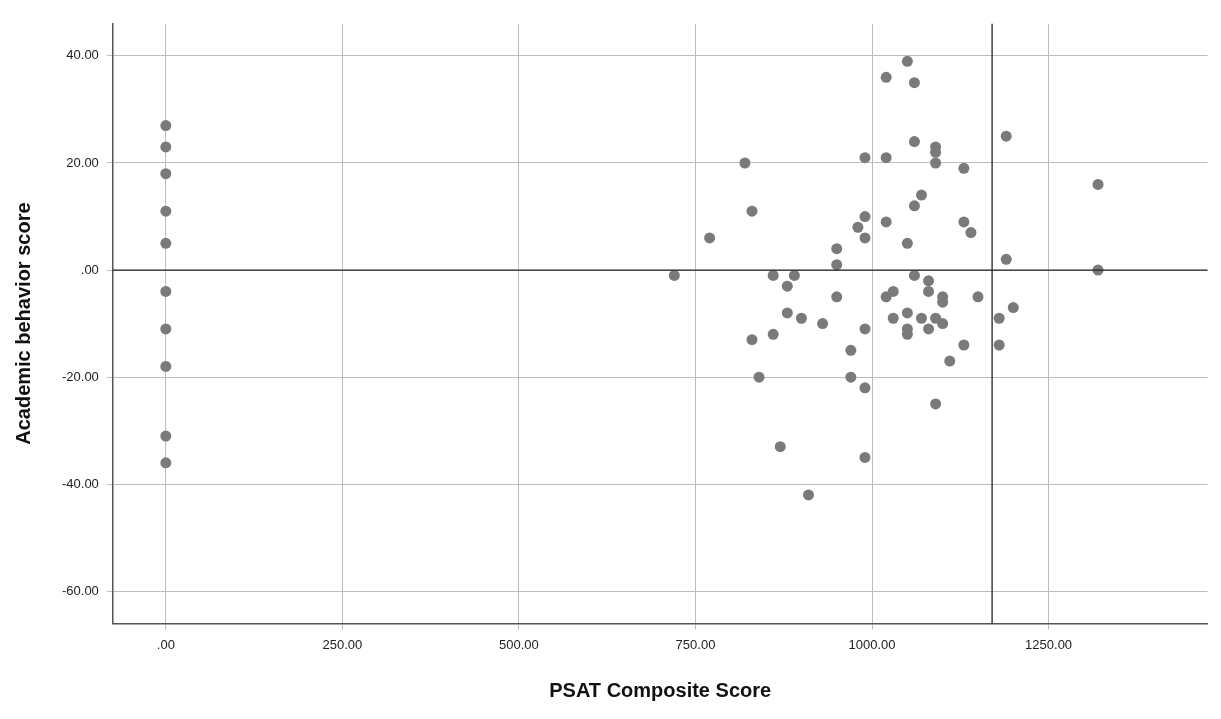 Image resolution: width=1221 pixels, height=719 pixels. Describe the element at coordinates (1049, 644) in the screenshot. I see `x-tick-label: 1250.00` at that location.